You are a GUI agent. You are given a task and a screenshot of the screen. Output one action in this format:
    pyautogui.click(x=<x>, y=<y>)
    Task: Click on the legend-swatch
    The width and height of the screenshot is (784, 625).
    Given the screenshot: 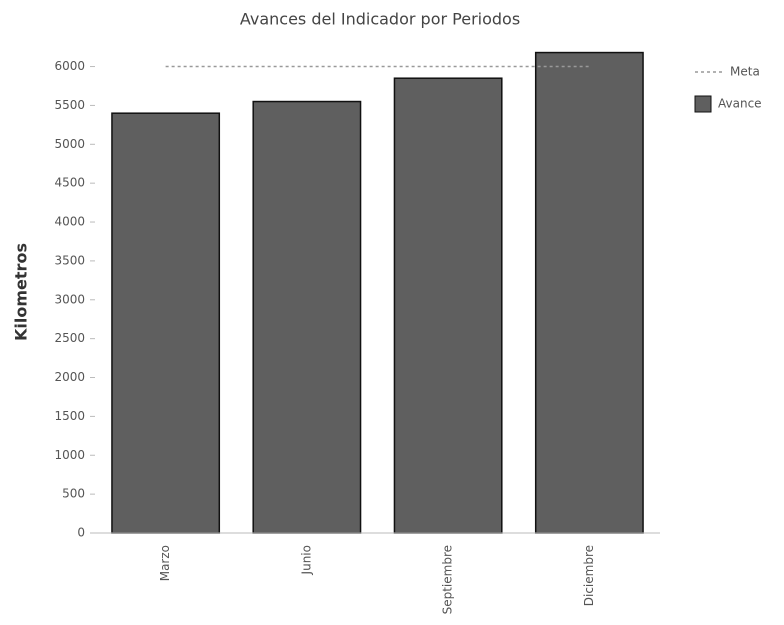 What is the action you would take?
    pyautogui.click(x=703, y=104)
    